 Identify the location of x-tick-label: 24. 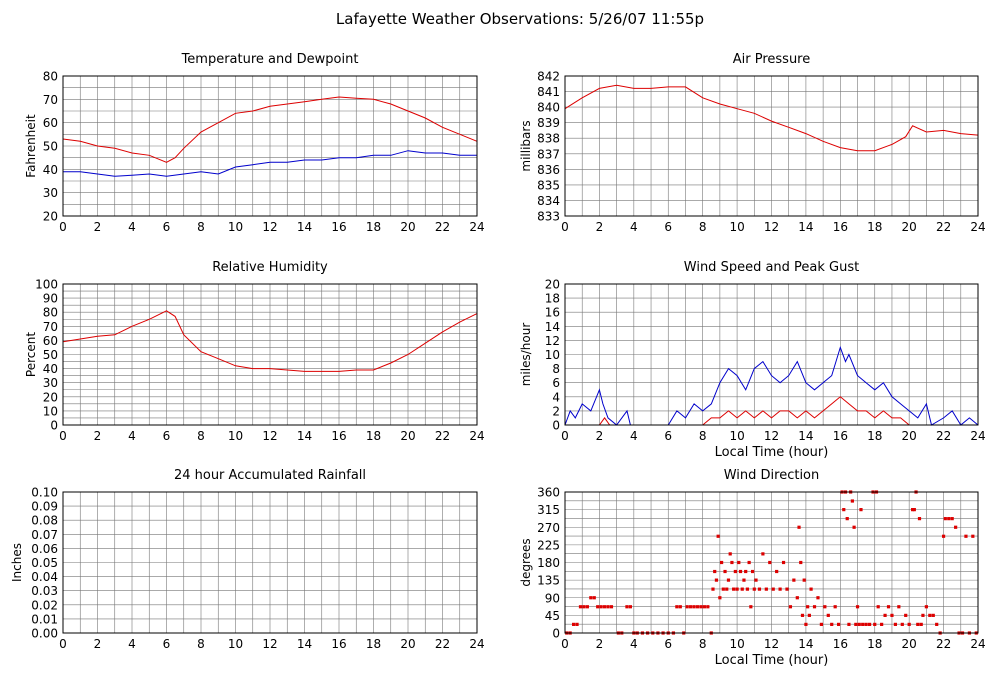
(476, 227).